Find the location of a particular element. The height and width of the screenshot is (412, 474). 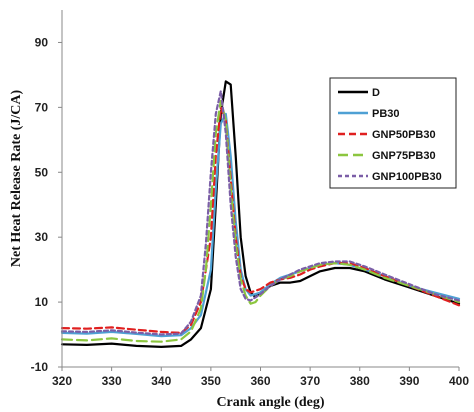

x-tick-label: 340 is located at coordinates (161, 381).